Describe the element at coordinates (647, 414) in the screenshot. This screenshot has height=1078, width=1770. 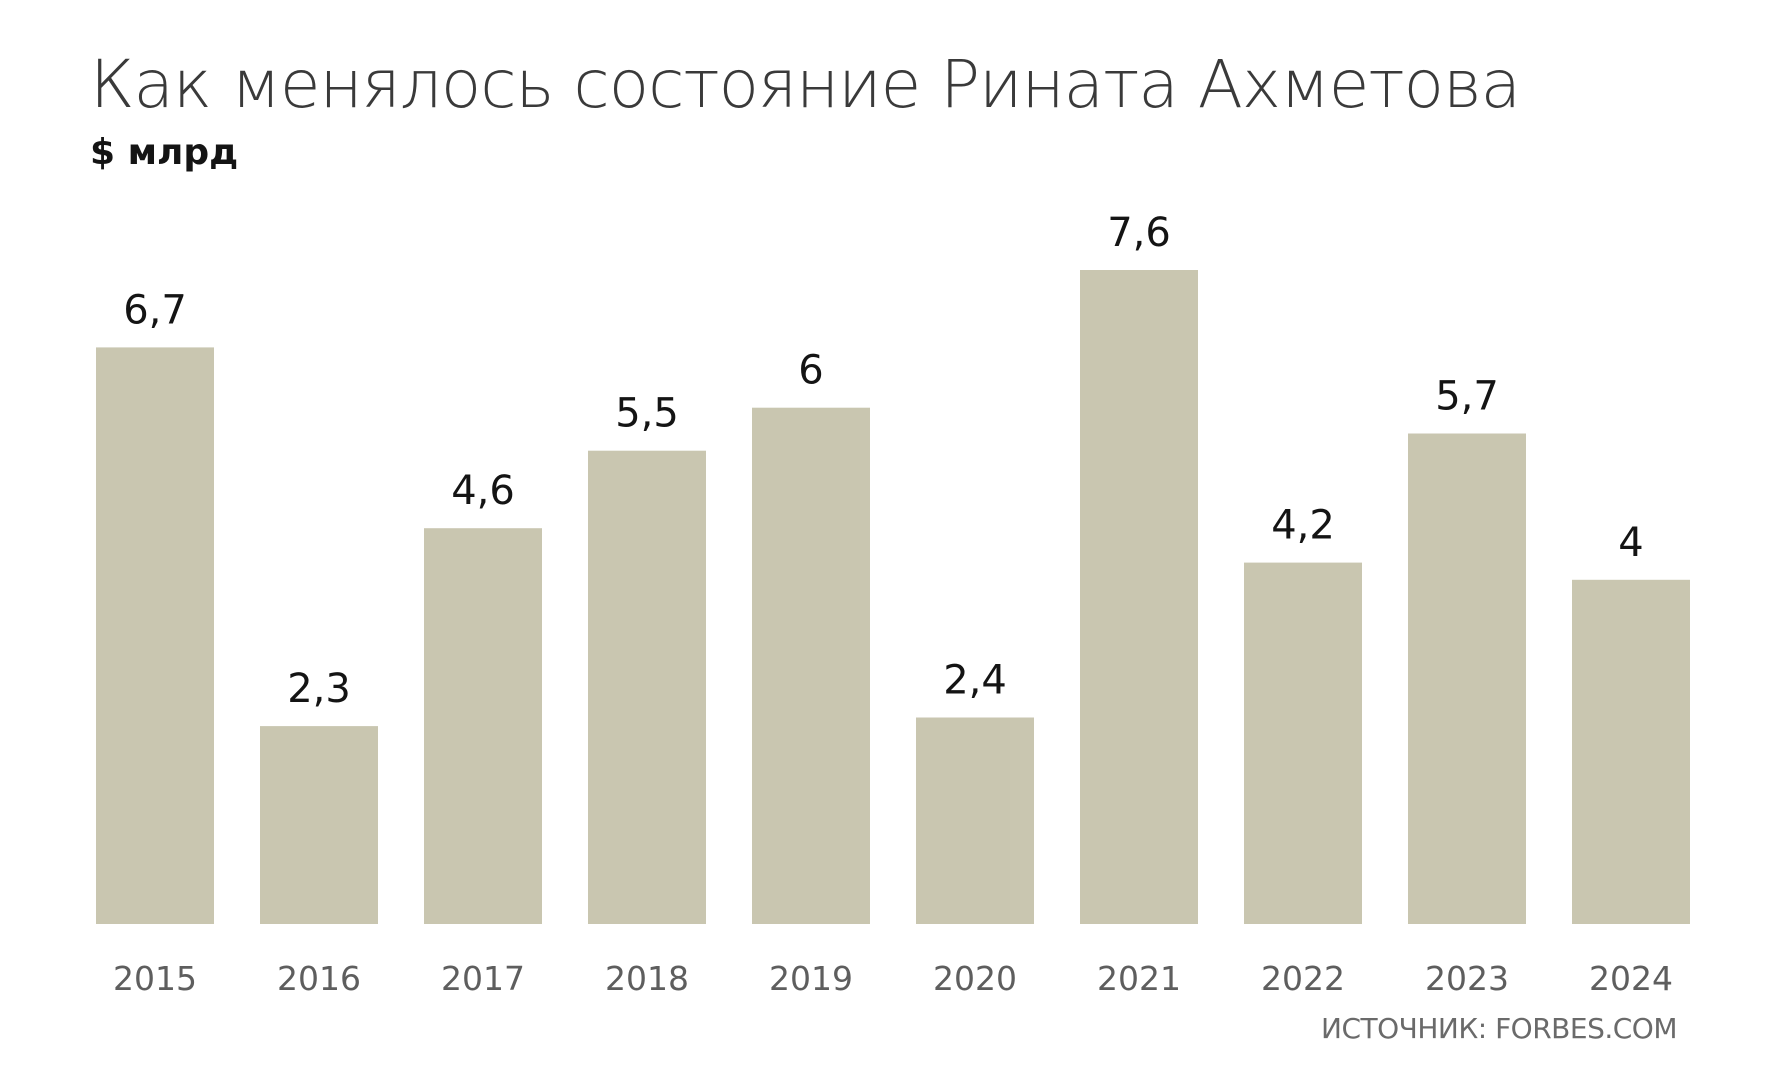
I see `value-label-2018: 5,5` at that location.